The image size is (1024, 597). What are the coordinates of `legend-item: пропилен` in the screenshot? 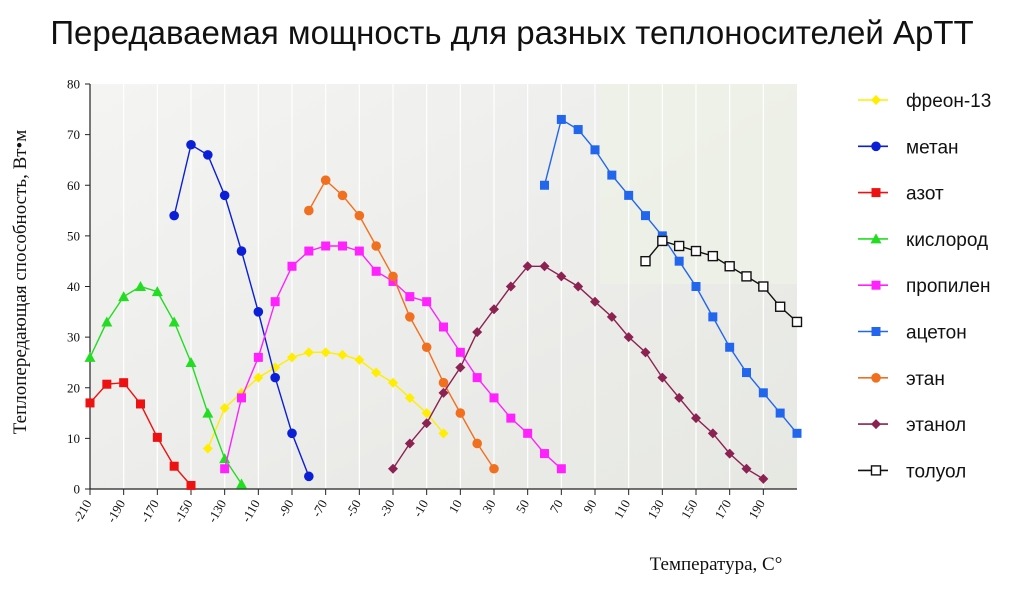 It's located at (924, 286).